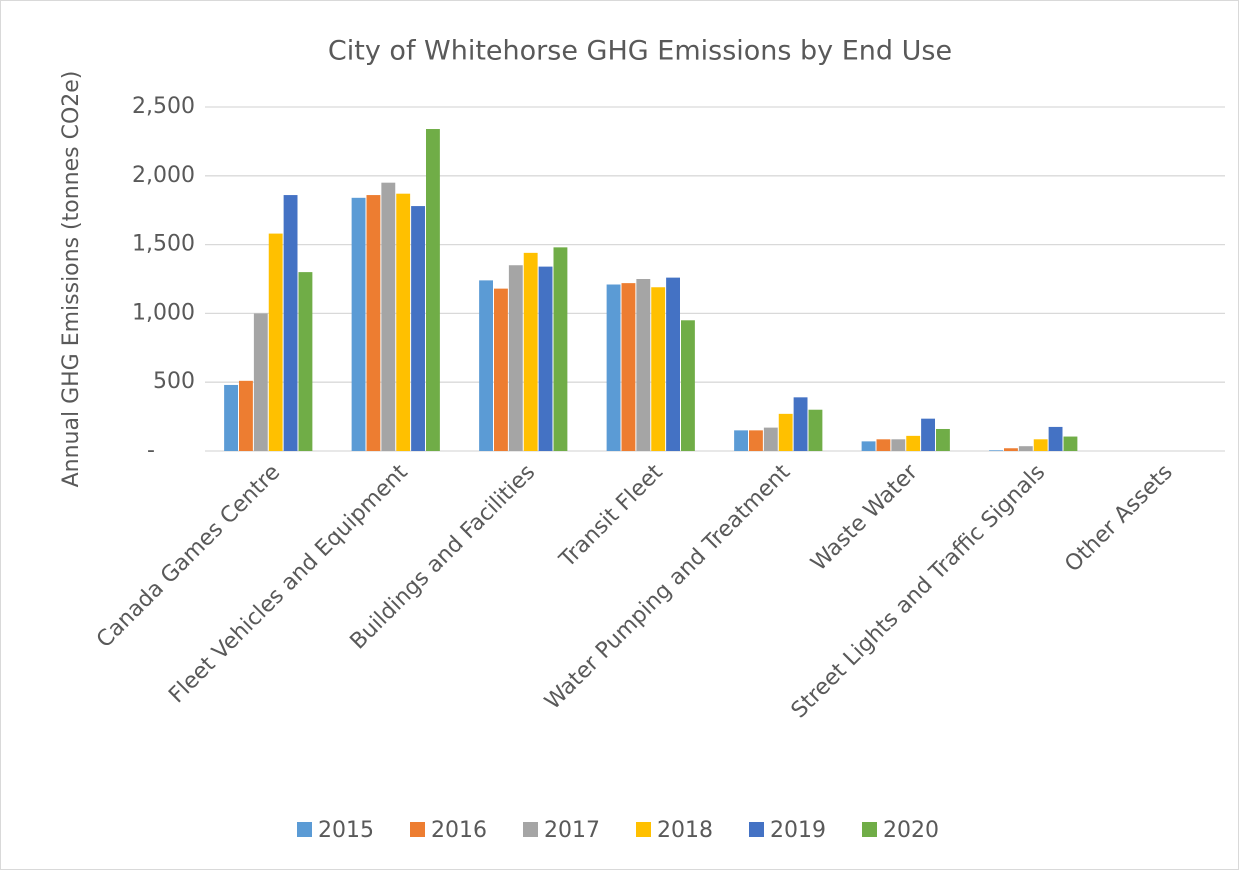 This screenshot has height=871, width=1252. I want to click on legend-label: 2015, so click(346, 830).